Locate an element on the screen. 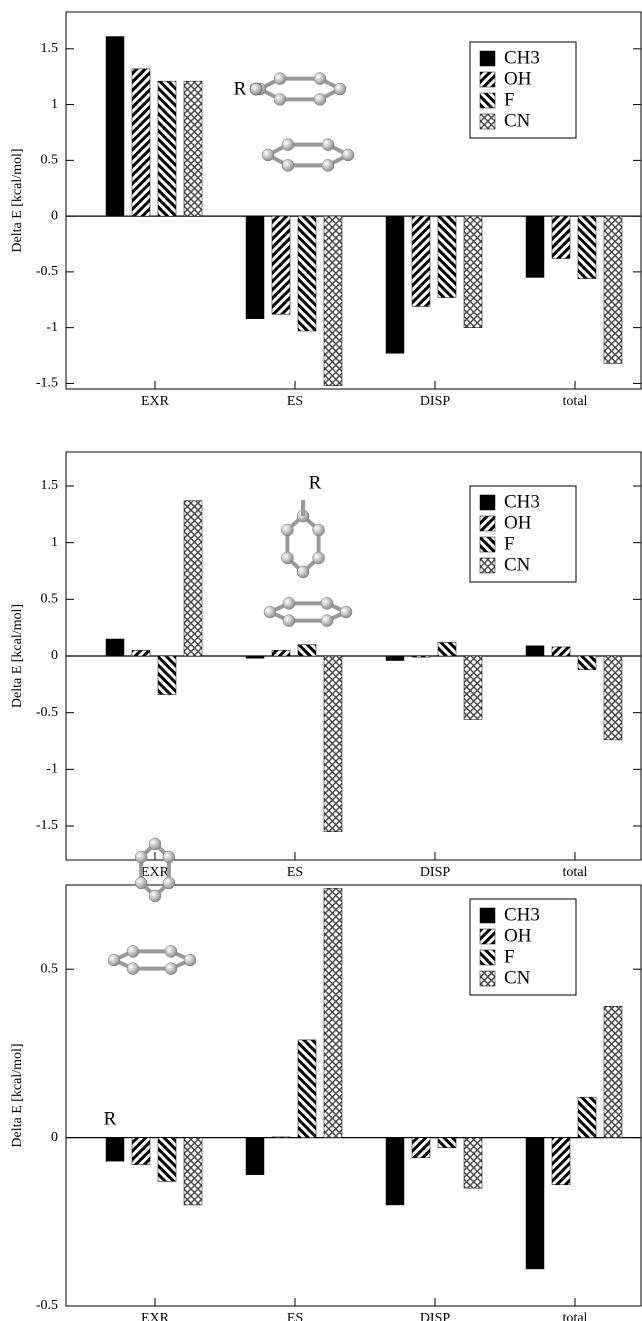 Image resolution: width=642 pixels, height=1321 pixels. x-tick-label: DISP is located at coordinates (435, 401).